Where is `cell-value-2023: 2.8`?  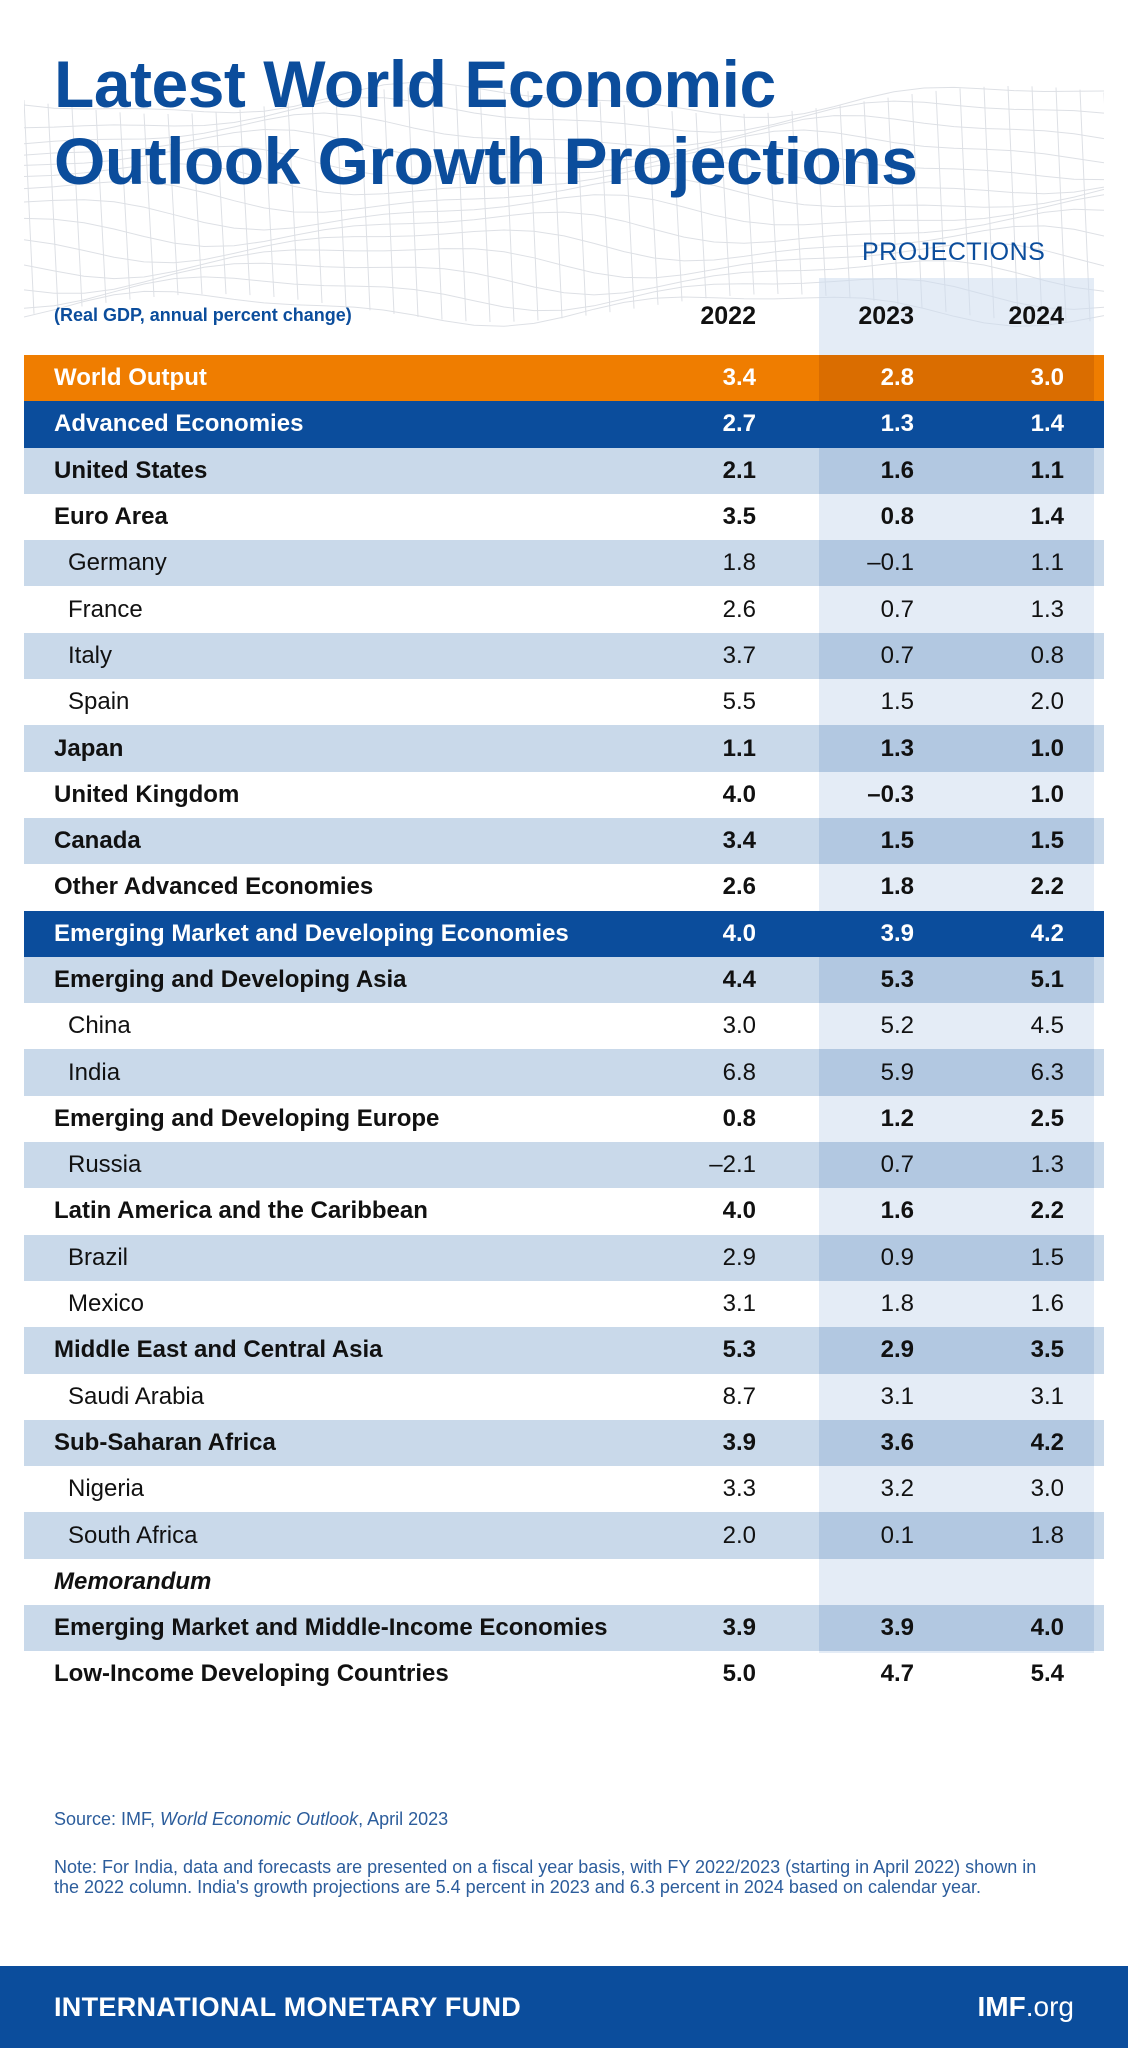
cell-value-2023: 2.8 is located at coordinates (897, 378).